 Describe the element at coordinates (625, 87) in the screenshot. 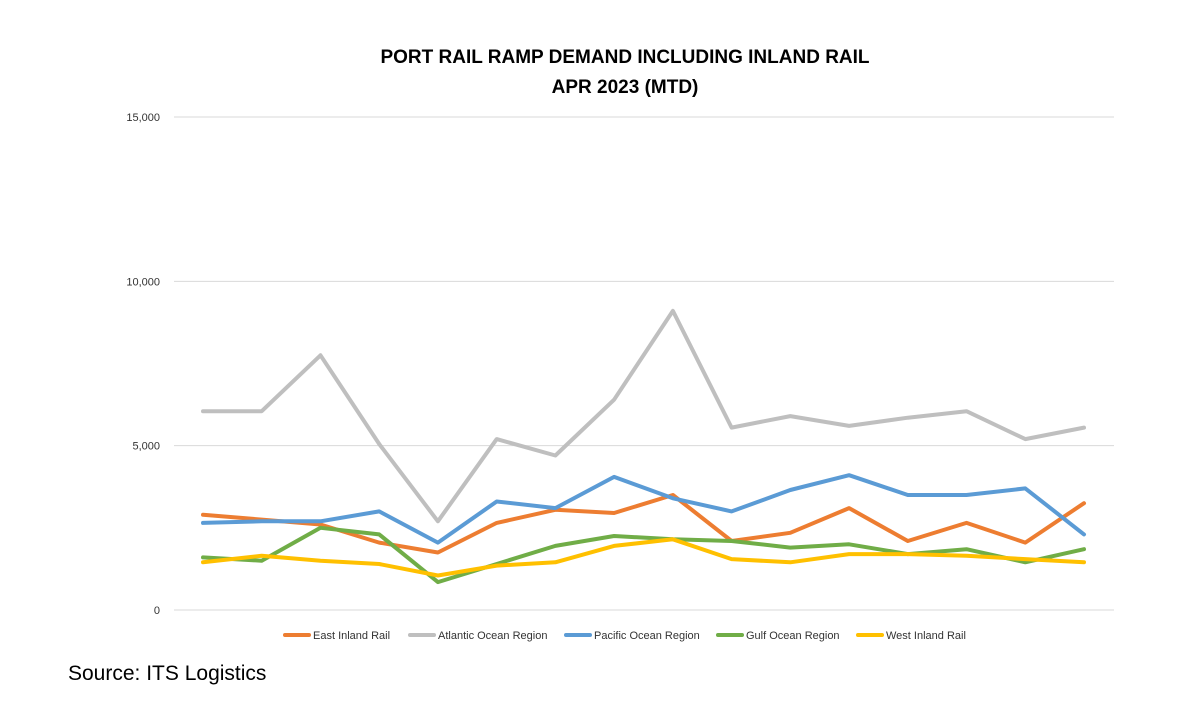

I see `chart-subtitle: APR 2023 (MTD)` at that location.